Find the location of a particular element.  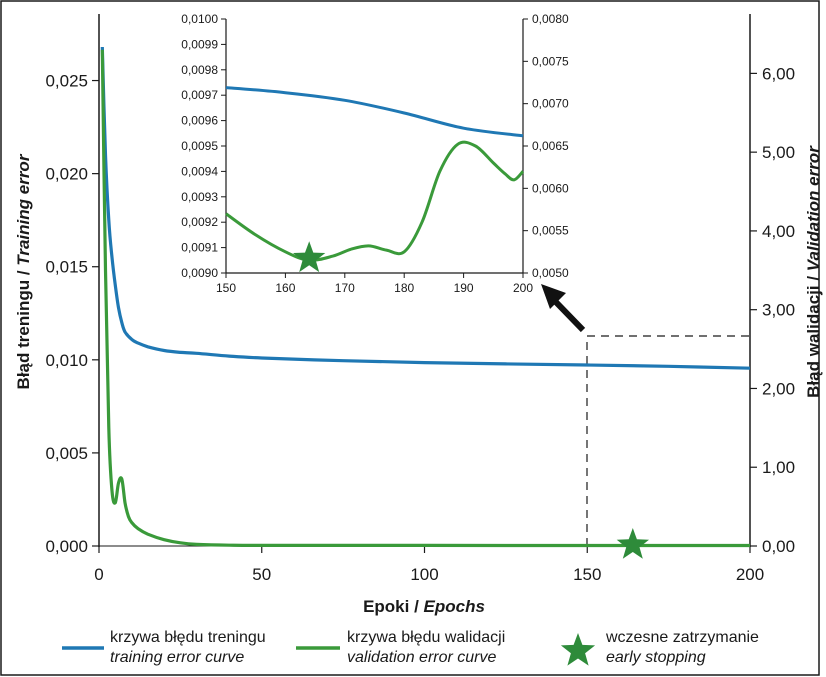

inset-y-right-tick-label: 0,0070 is located at coordinates (550, 104).